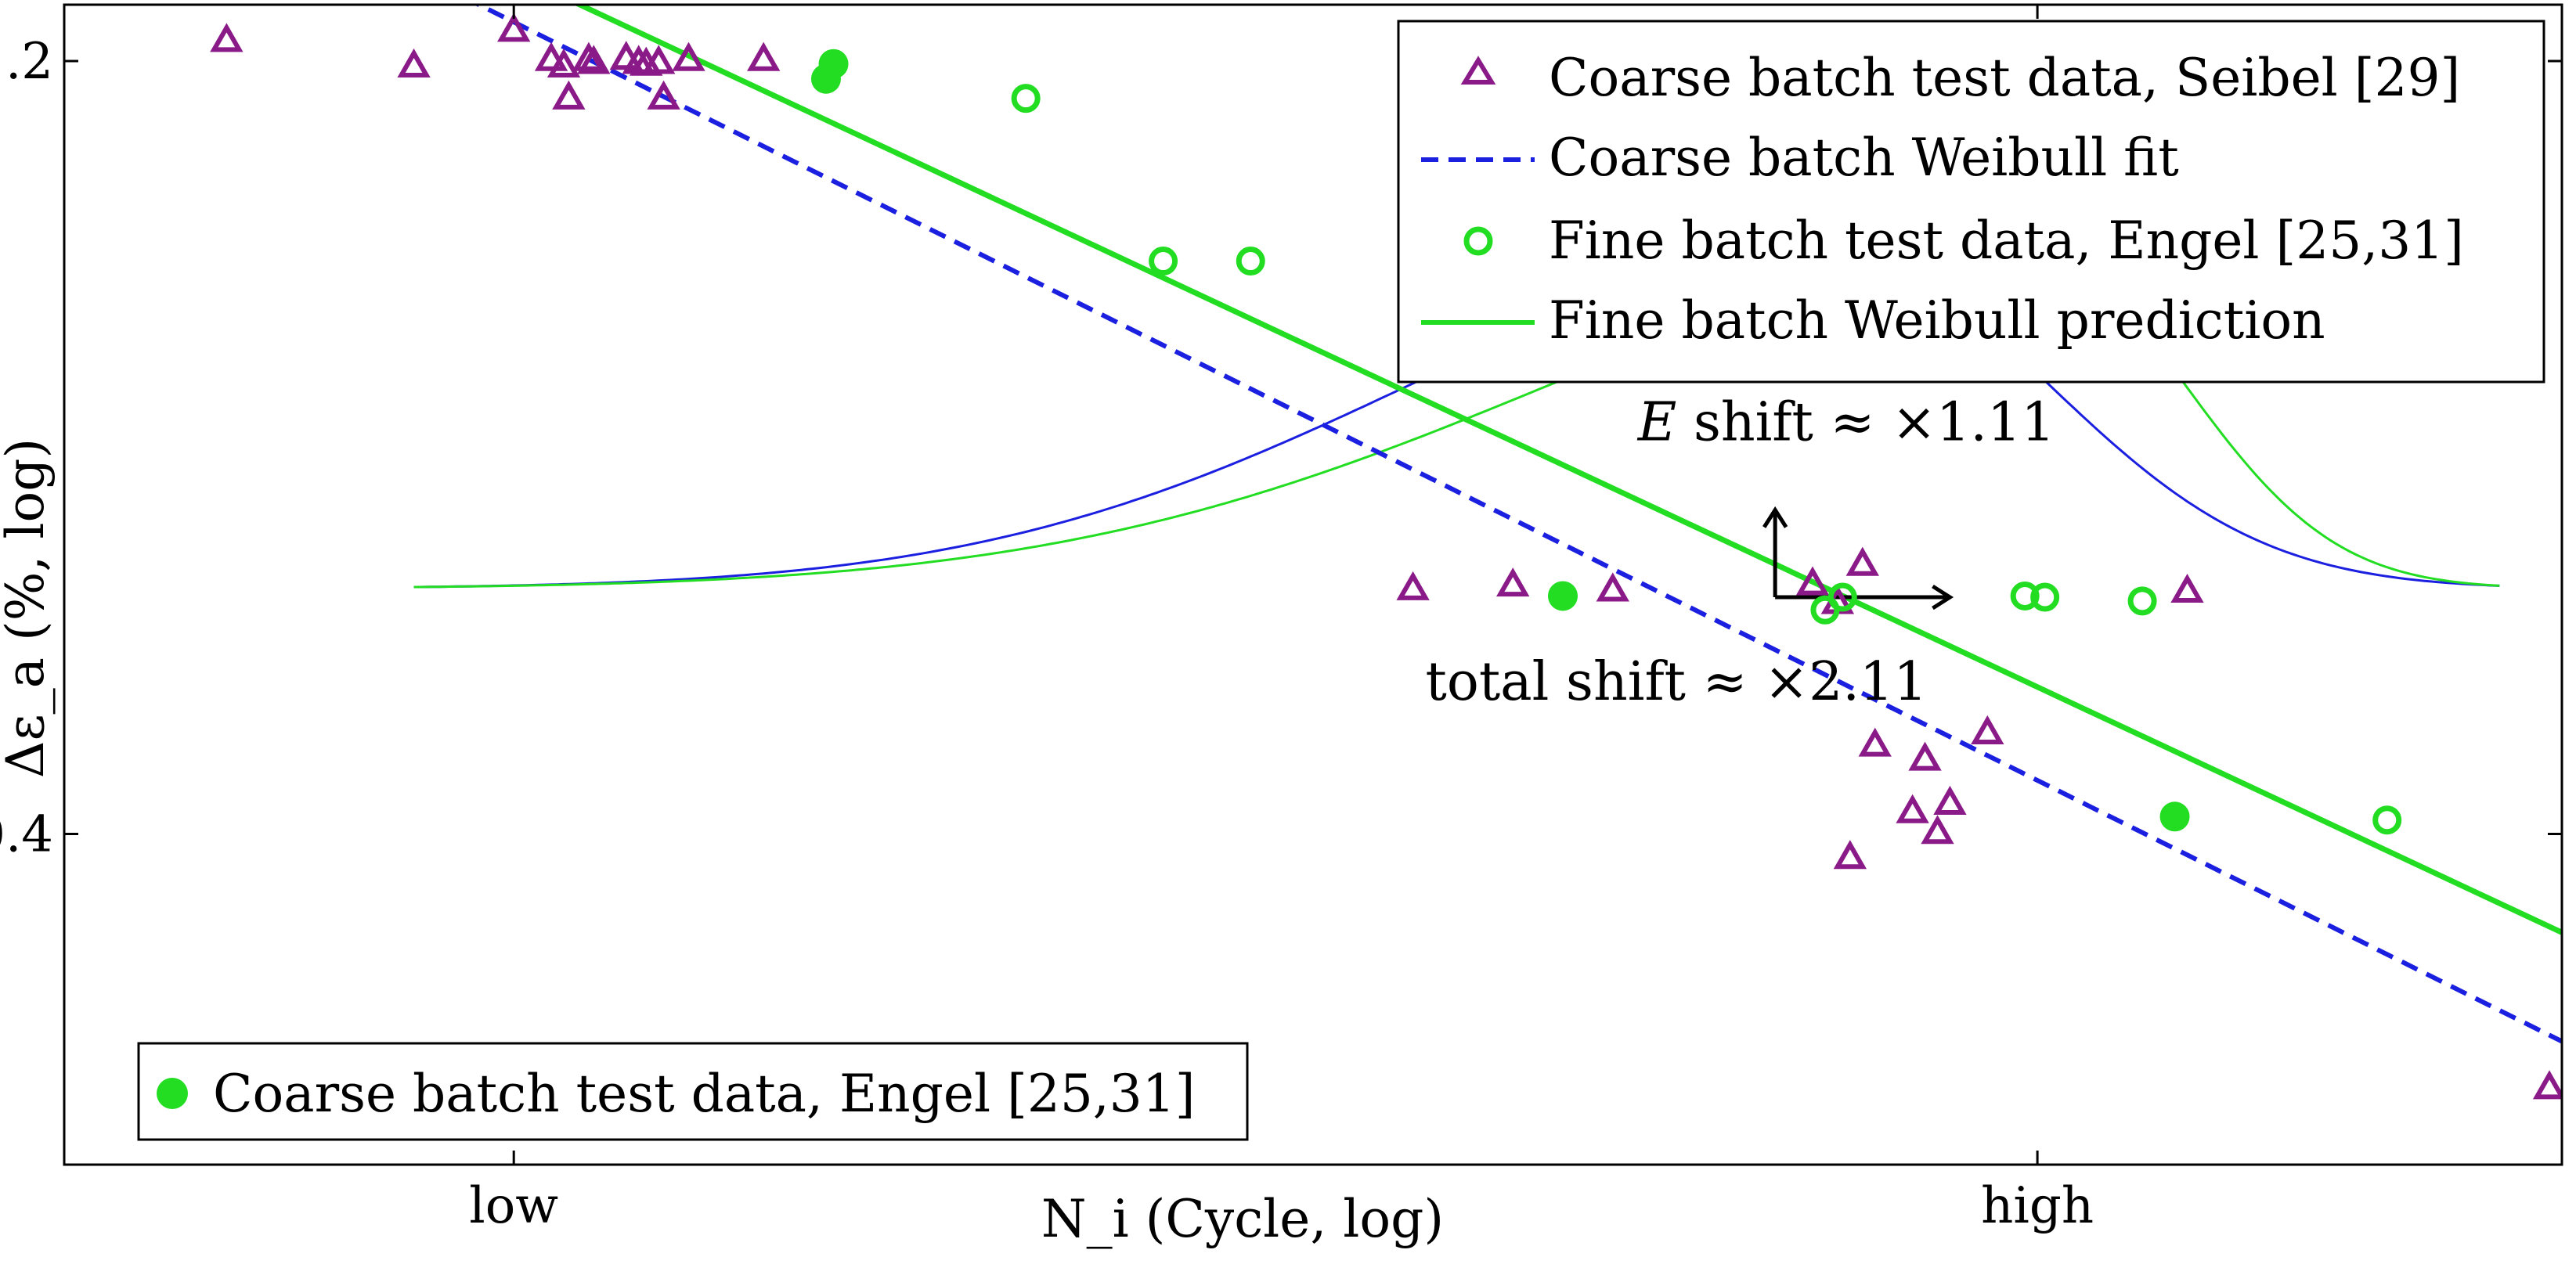  Describe the element at coordinates (1775, 517) in the screenshot. I see `shift-arrow-up-head` at that location.